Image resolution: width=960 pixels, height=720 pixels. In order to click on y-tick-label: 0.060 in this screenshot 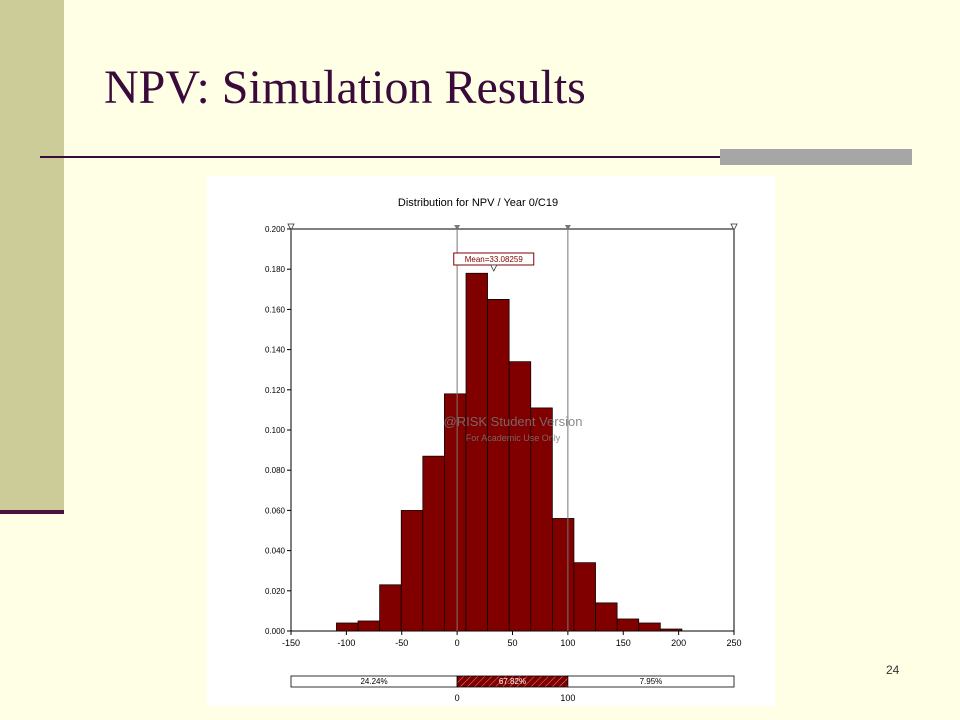, I will do `click(275, 510)`.